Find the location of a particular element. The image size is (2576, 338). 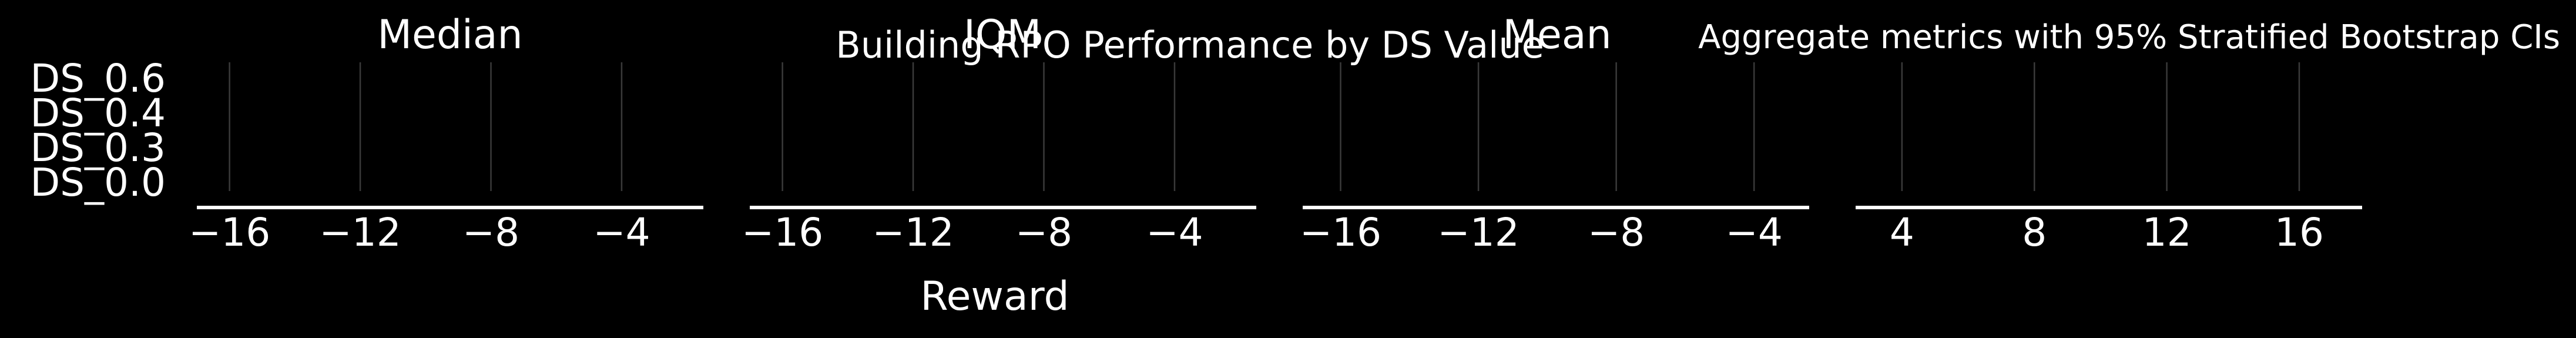

y-tick-label: DS_0.4 is located at coordinates (98, 113).